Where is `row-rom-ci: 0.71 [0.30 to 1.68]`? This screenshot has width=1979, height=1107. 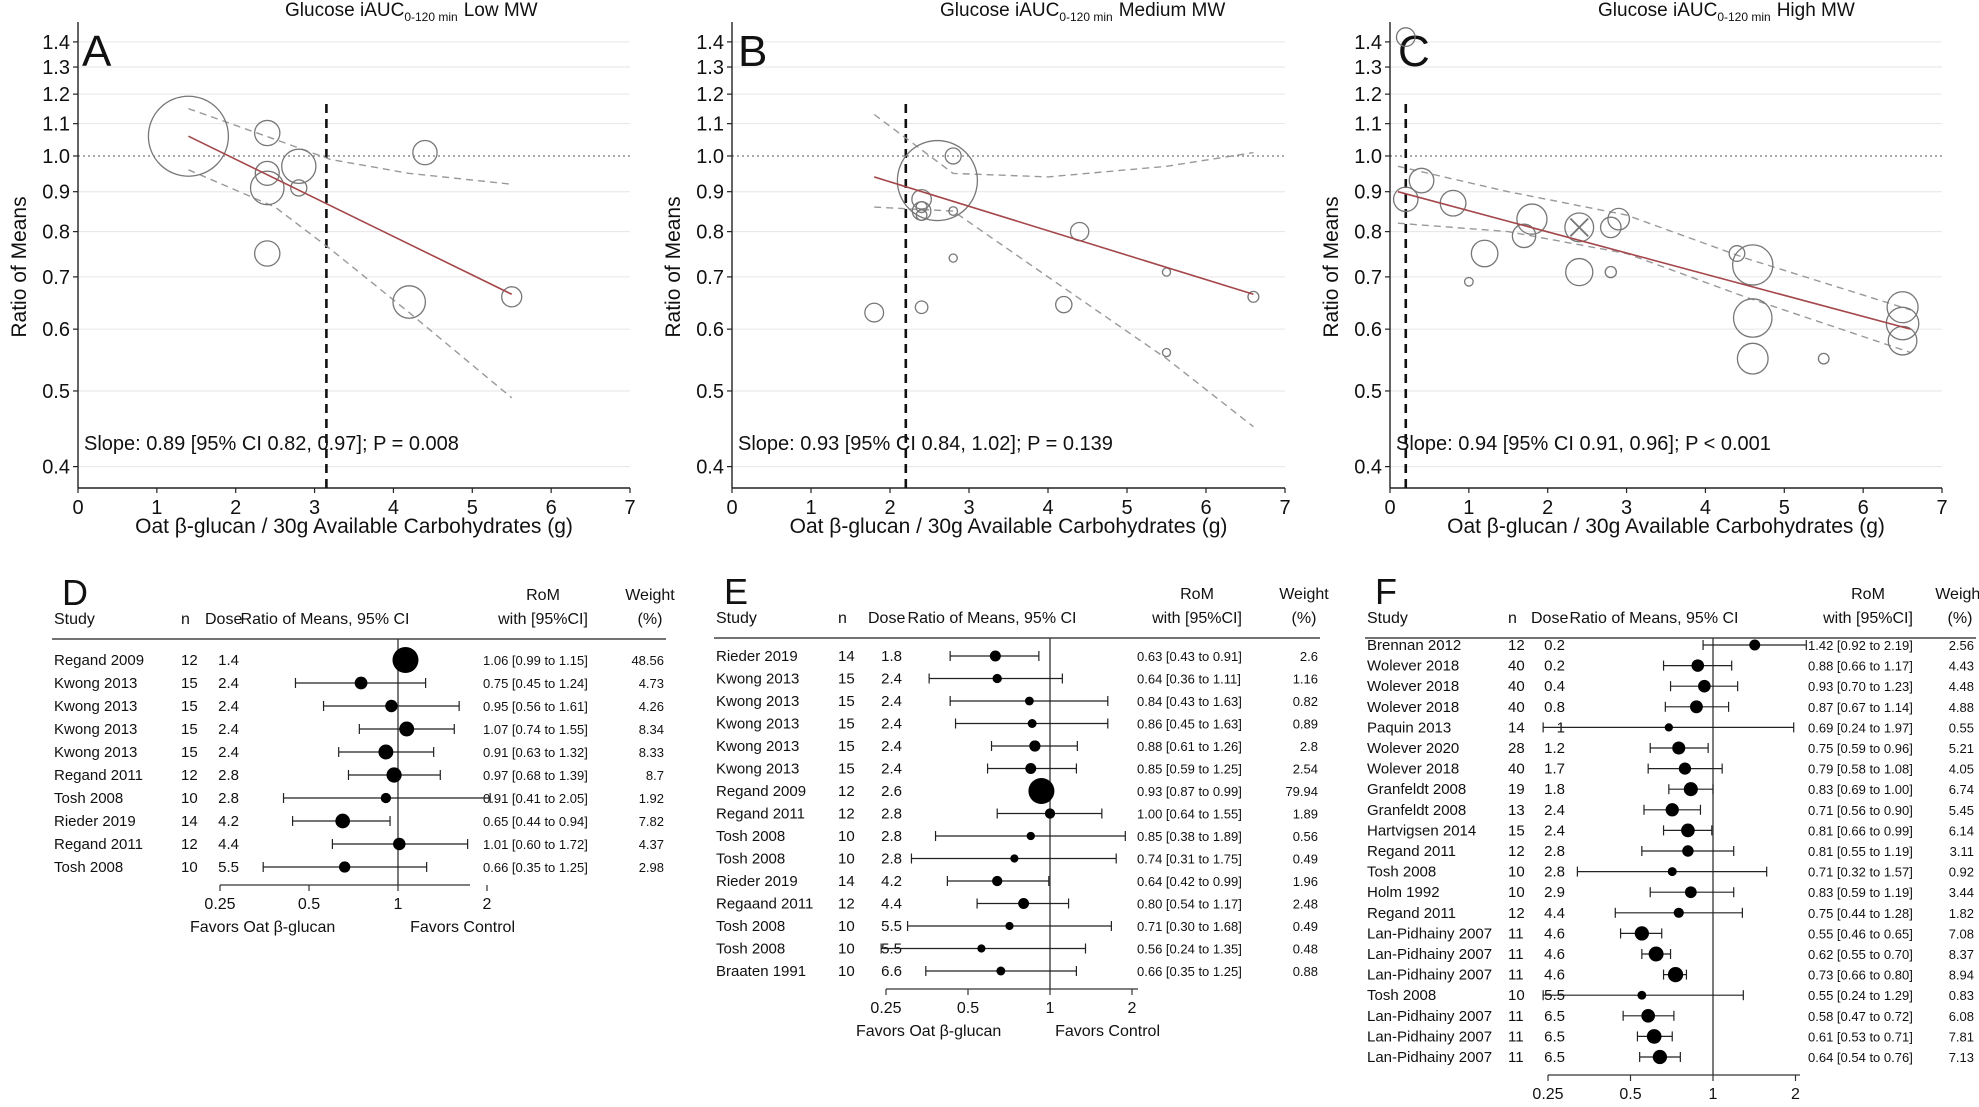 row-rom-ci: 0.71 [0.30 to 1.68] is located at coordinates (1189, 926).